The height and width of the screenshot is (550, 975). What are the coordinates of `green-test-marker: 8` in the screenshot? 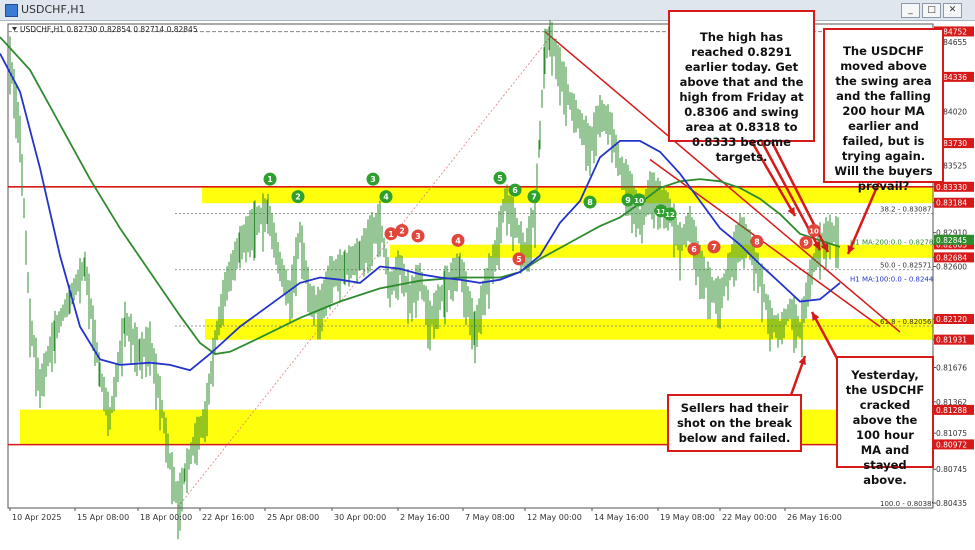 It's located at (590, 202).